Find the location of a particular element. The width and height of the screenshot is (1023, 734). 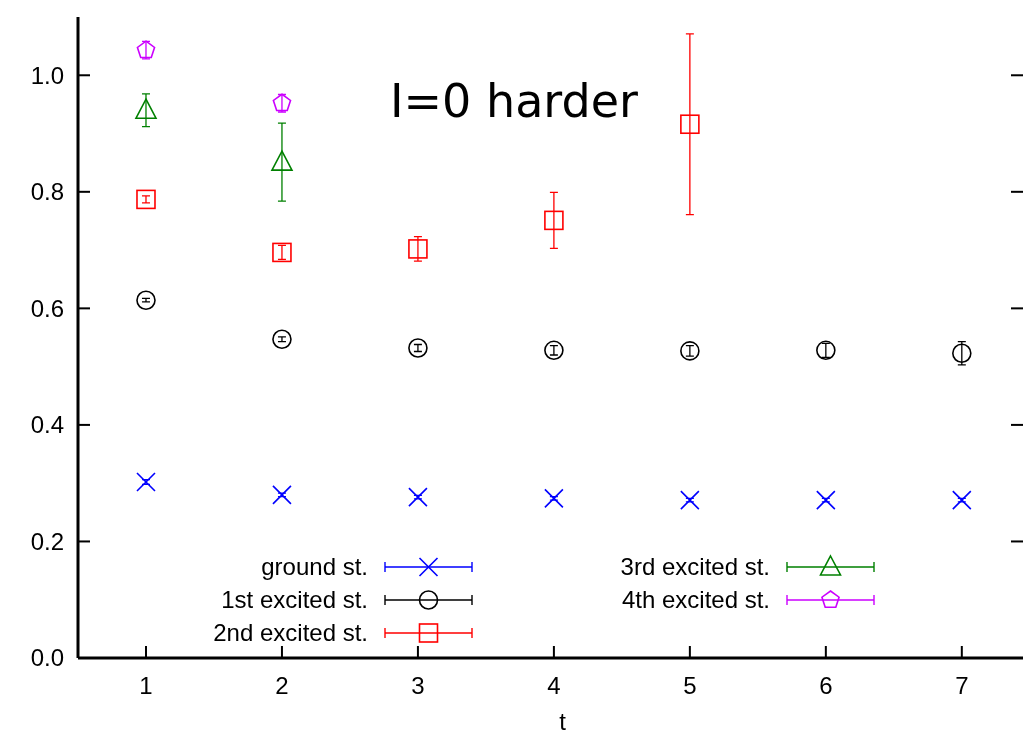

y-tick-label: 0.0 is located at coordinates (47, 658).